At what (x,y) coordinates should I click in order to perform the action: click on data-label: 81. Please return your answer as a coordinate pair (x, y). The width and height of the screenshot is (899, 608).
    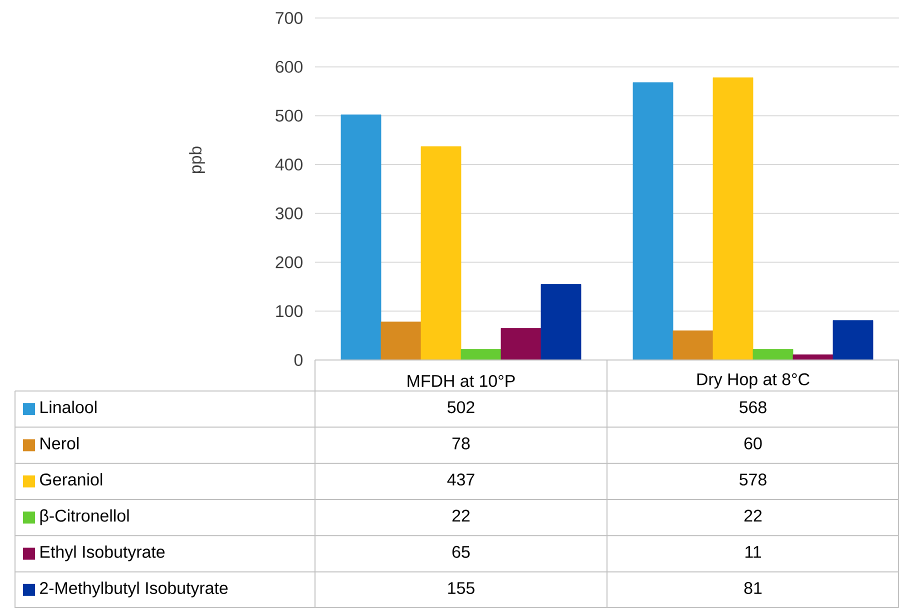
    Looking at the image, I should click on (753, 588).